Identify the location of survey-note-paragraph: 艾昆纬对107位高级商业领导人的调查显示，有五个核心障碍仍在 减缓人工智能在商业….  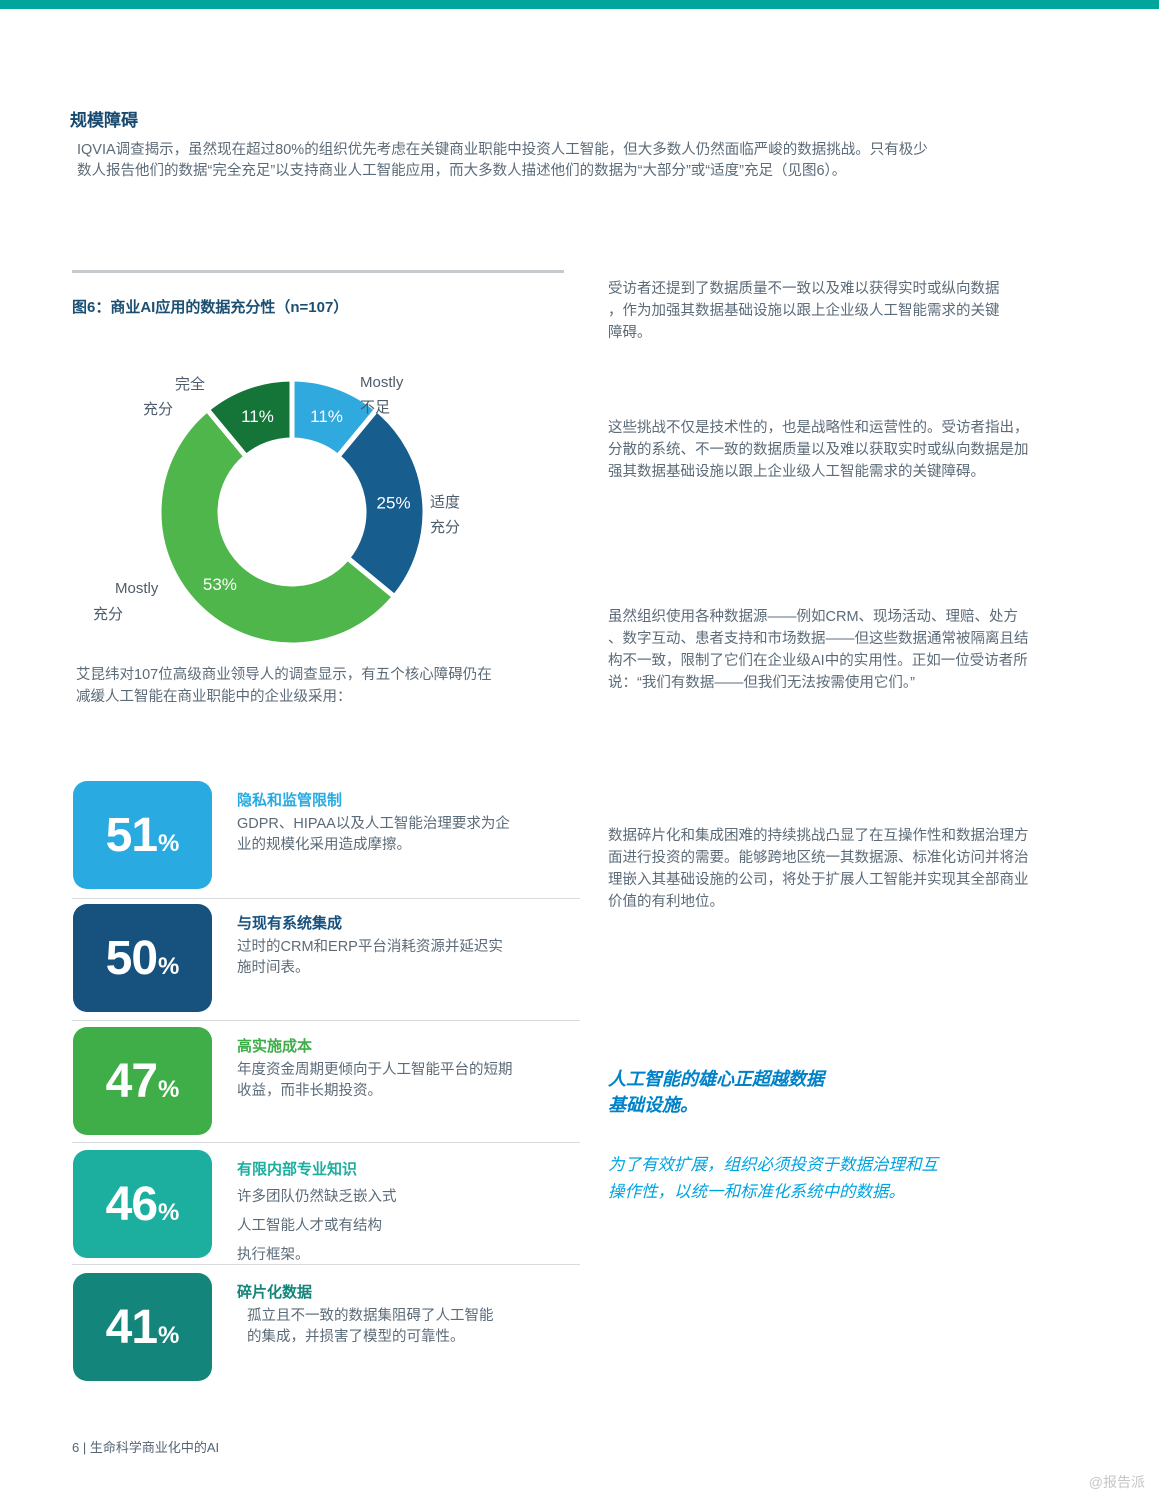
(284, 686).